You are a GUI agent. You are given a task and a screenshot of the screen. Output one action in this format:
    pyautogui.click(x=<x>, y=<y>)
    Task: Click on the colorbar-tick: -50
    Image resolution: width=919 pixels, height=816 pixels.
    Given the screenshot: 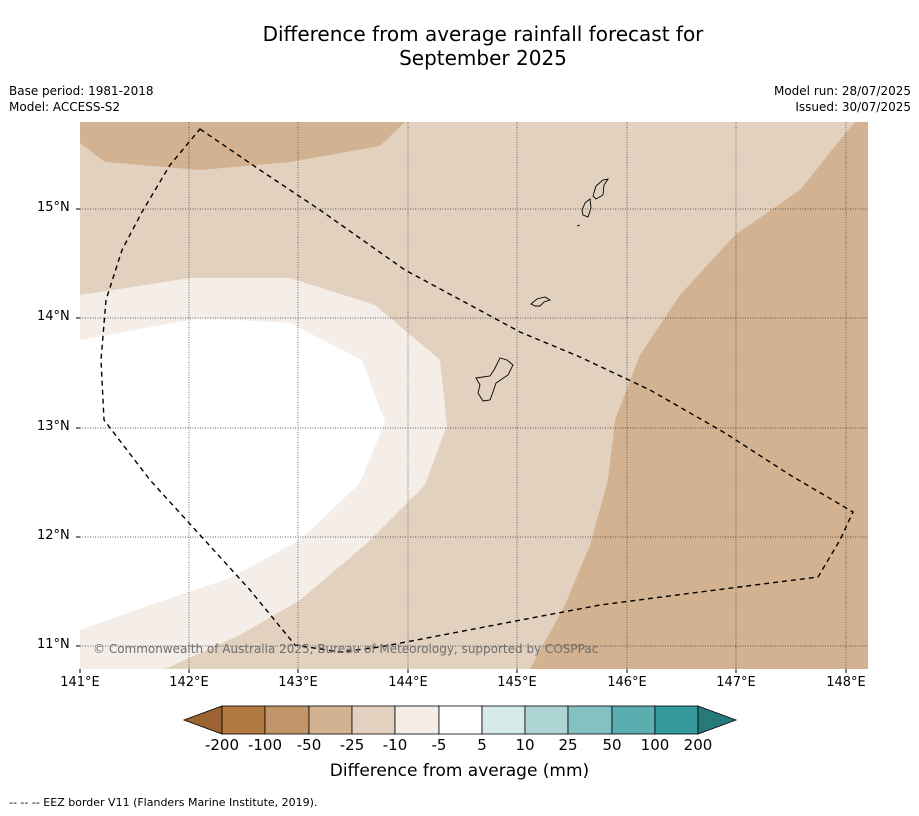 What is the action you would take?
    pyautogui.click(x=309, y=745)
    